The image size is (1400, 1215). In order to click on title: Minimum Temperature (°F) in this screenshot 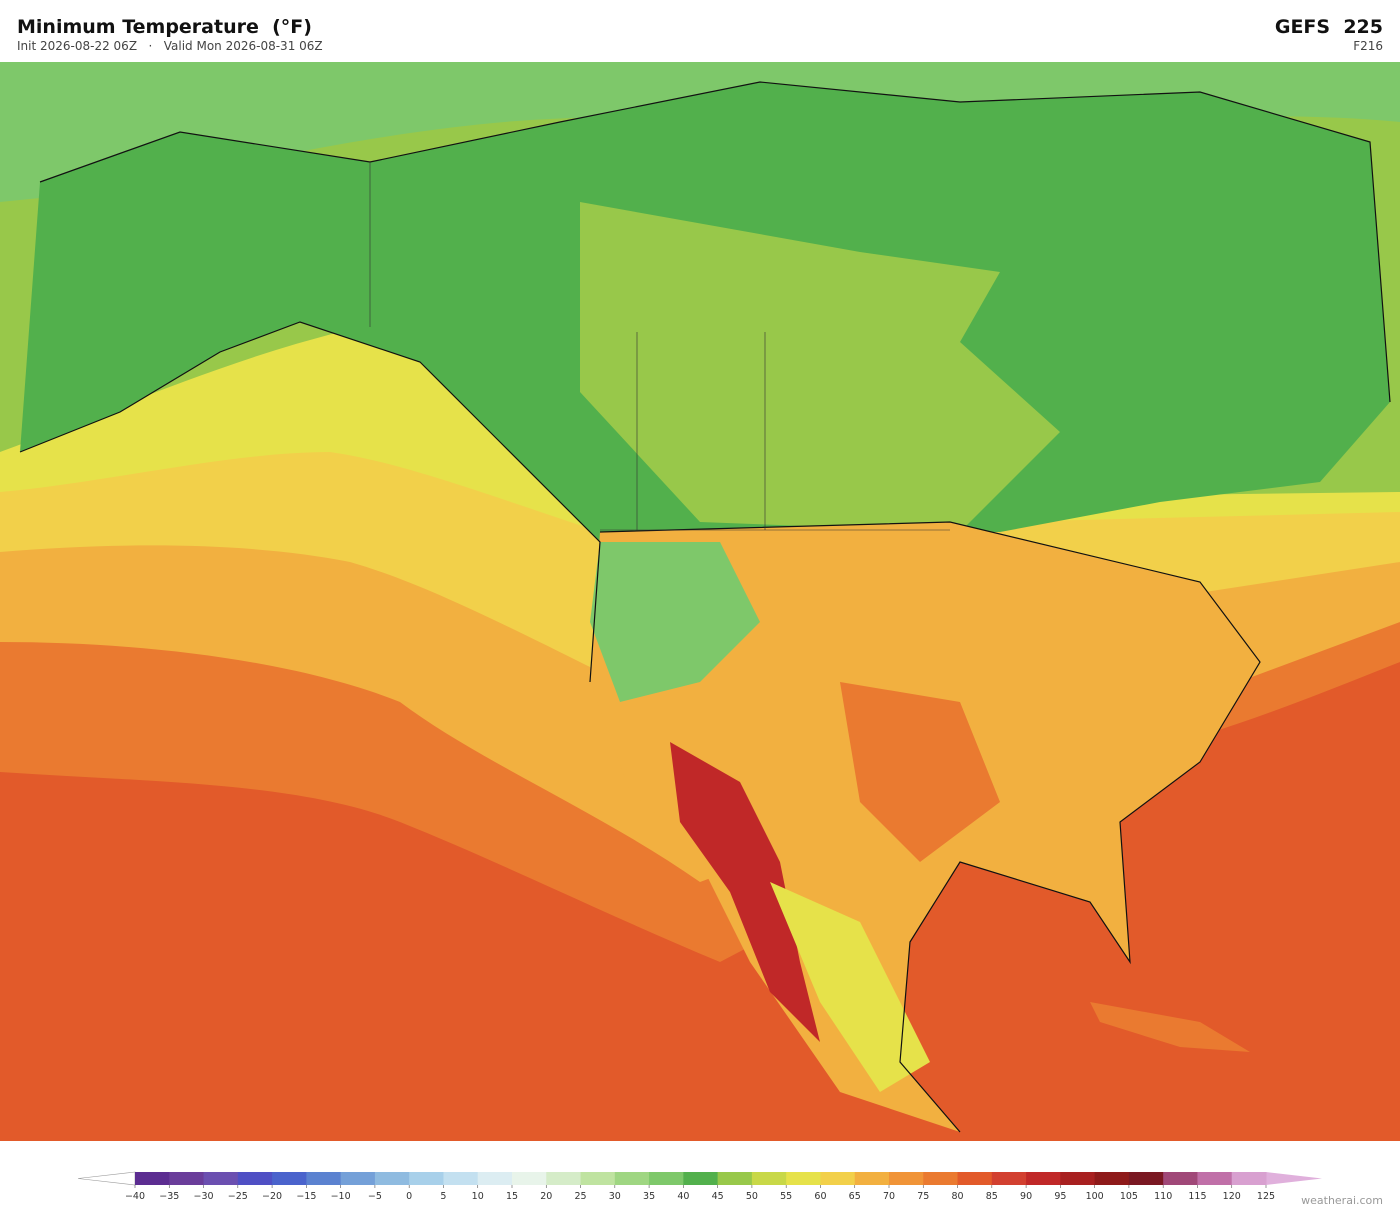, I will do `click(164, 27)`.